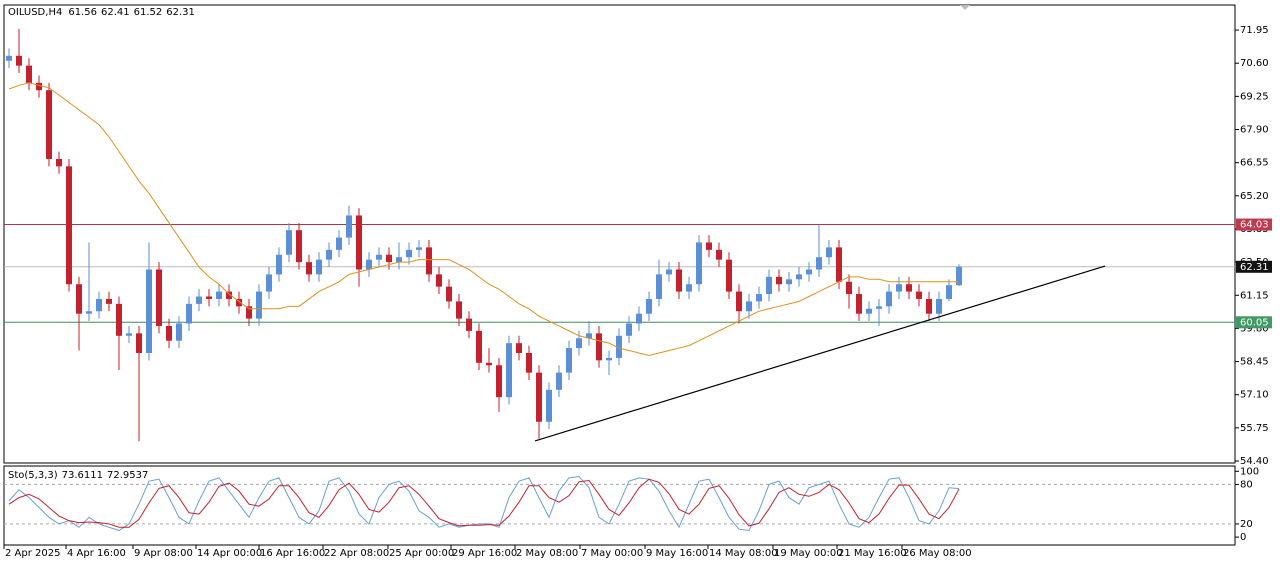  I want to click on y-tick-label: 61.15, so click(1254, 295).